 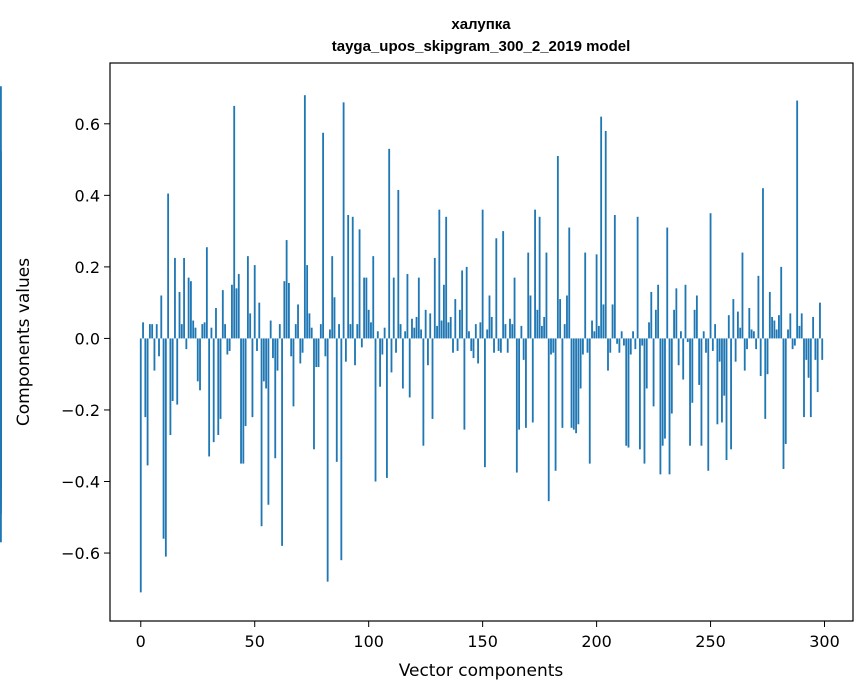 I want to click on chart-subtitle: tayga_upos_skipgram_300_2_2019 model, so click(x=481, y=46).